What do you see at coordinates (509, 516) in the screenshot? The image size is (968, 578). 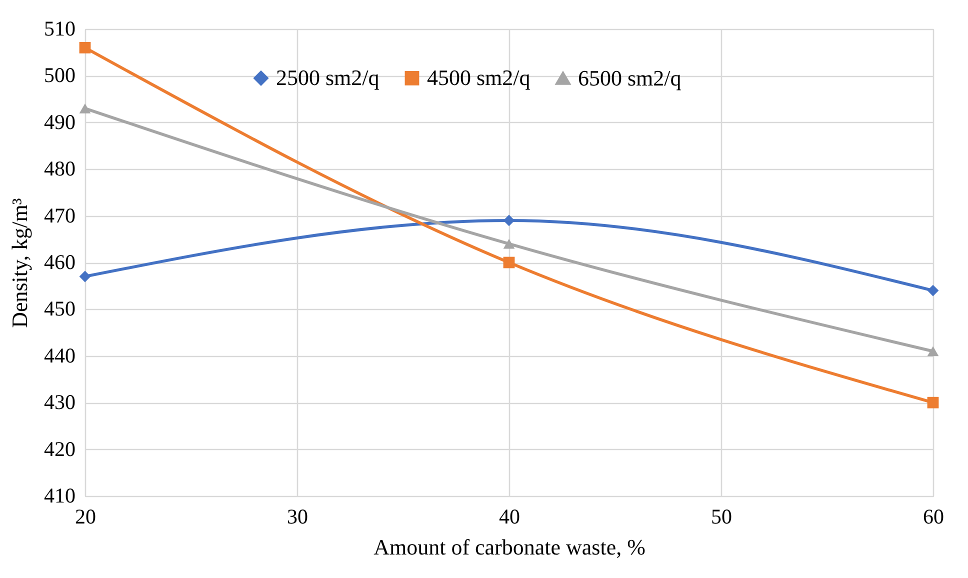 I see `x-tick-label: 40` at bounding box center [509, 516].